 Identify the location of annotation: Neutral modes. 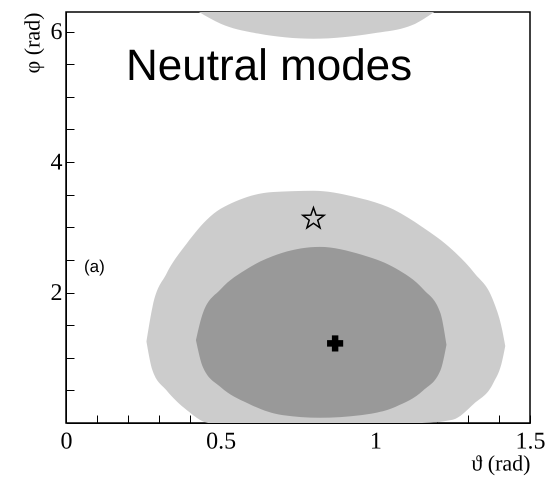
(269, 65).